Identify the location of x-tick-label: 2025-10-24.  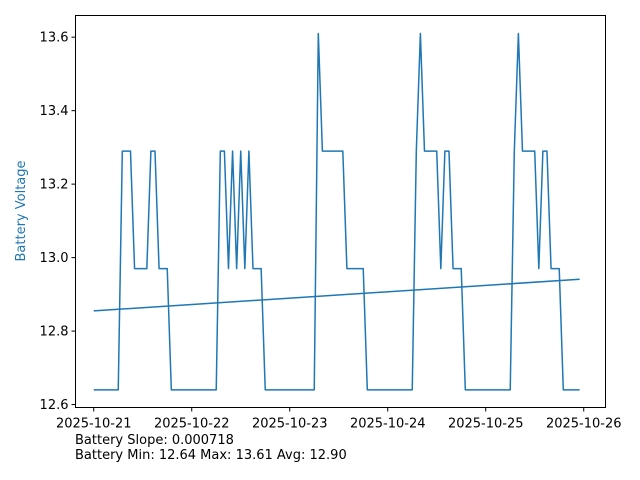
(388, 424).